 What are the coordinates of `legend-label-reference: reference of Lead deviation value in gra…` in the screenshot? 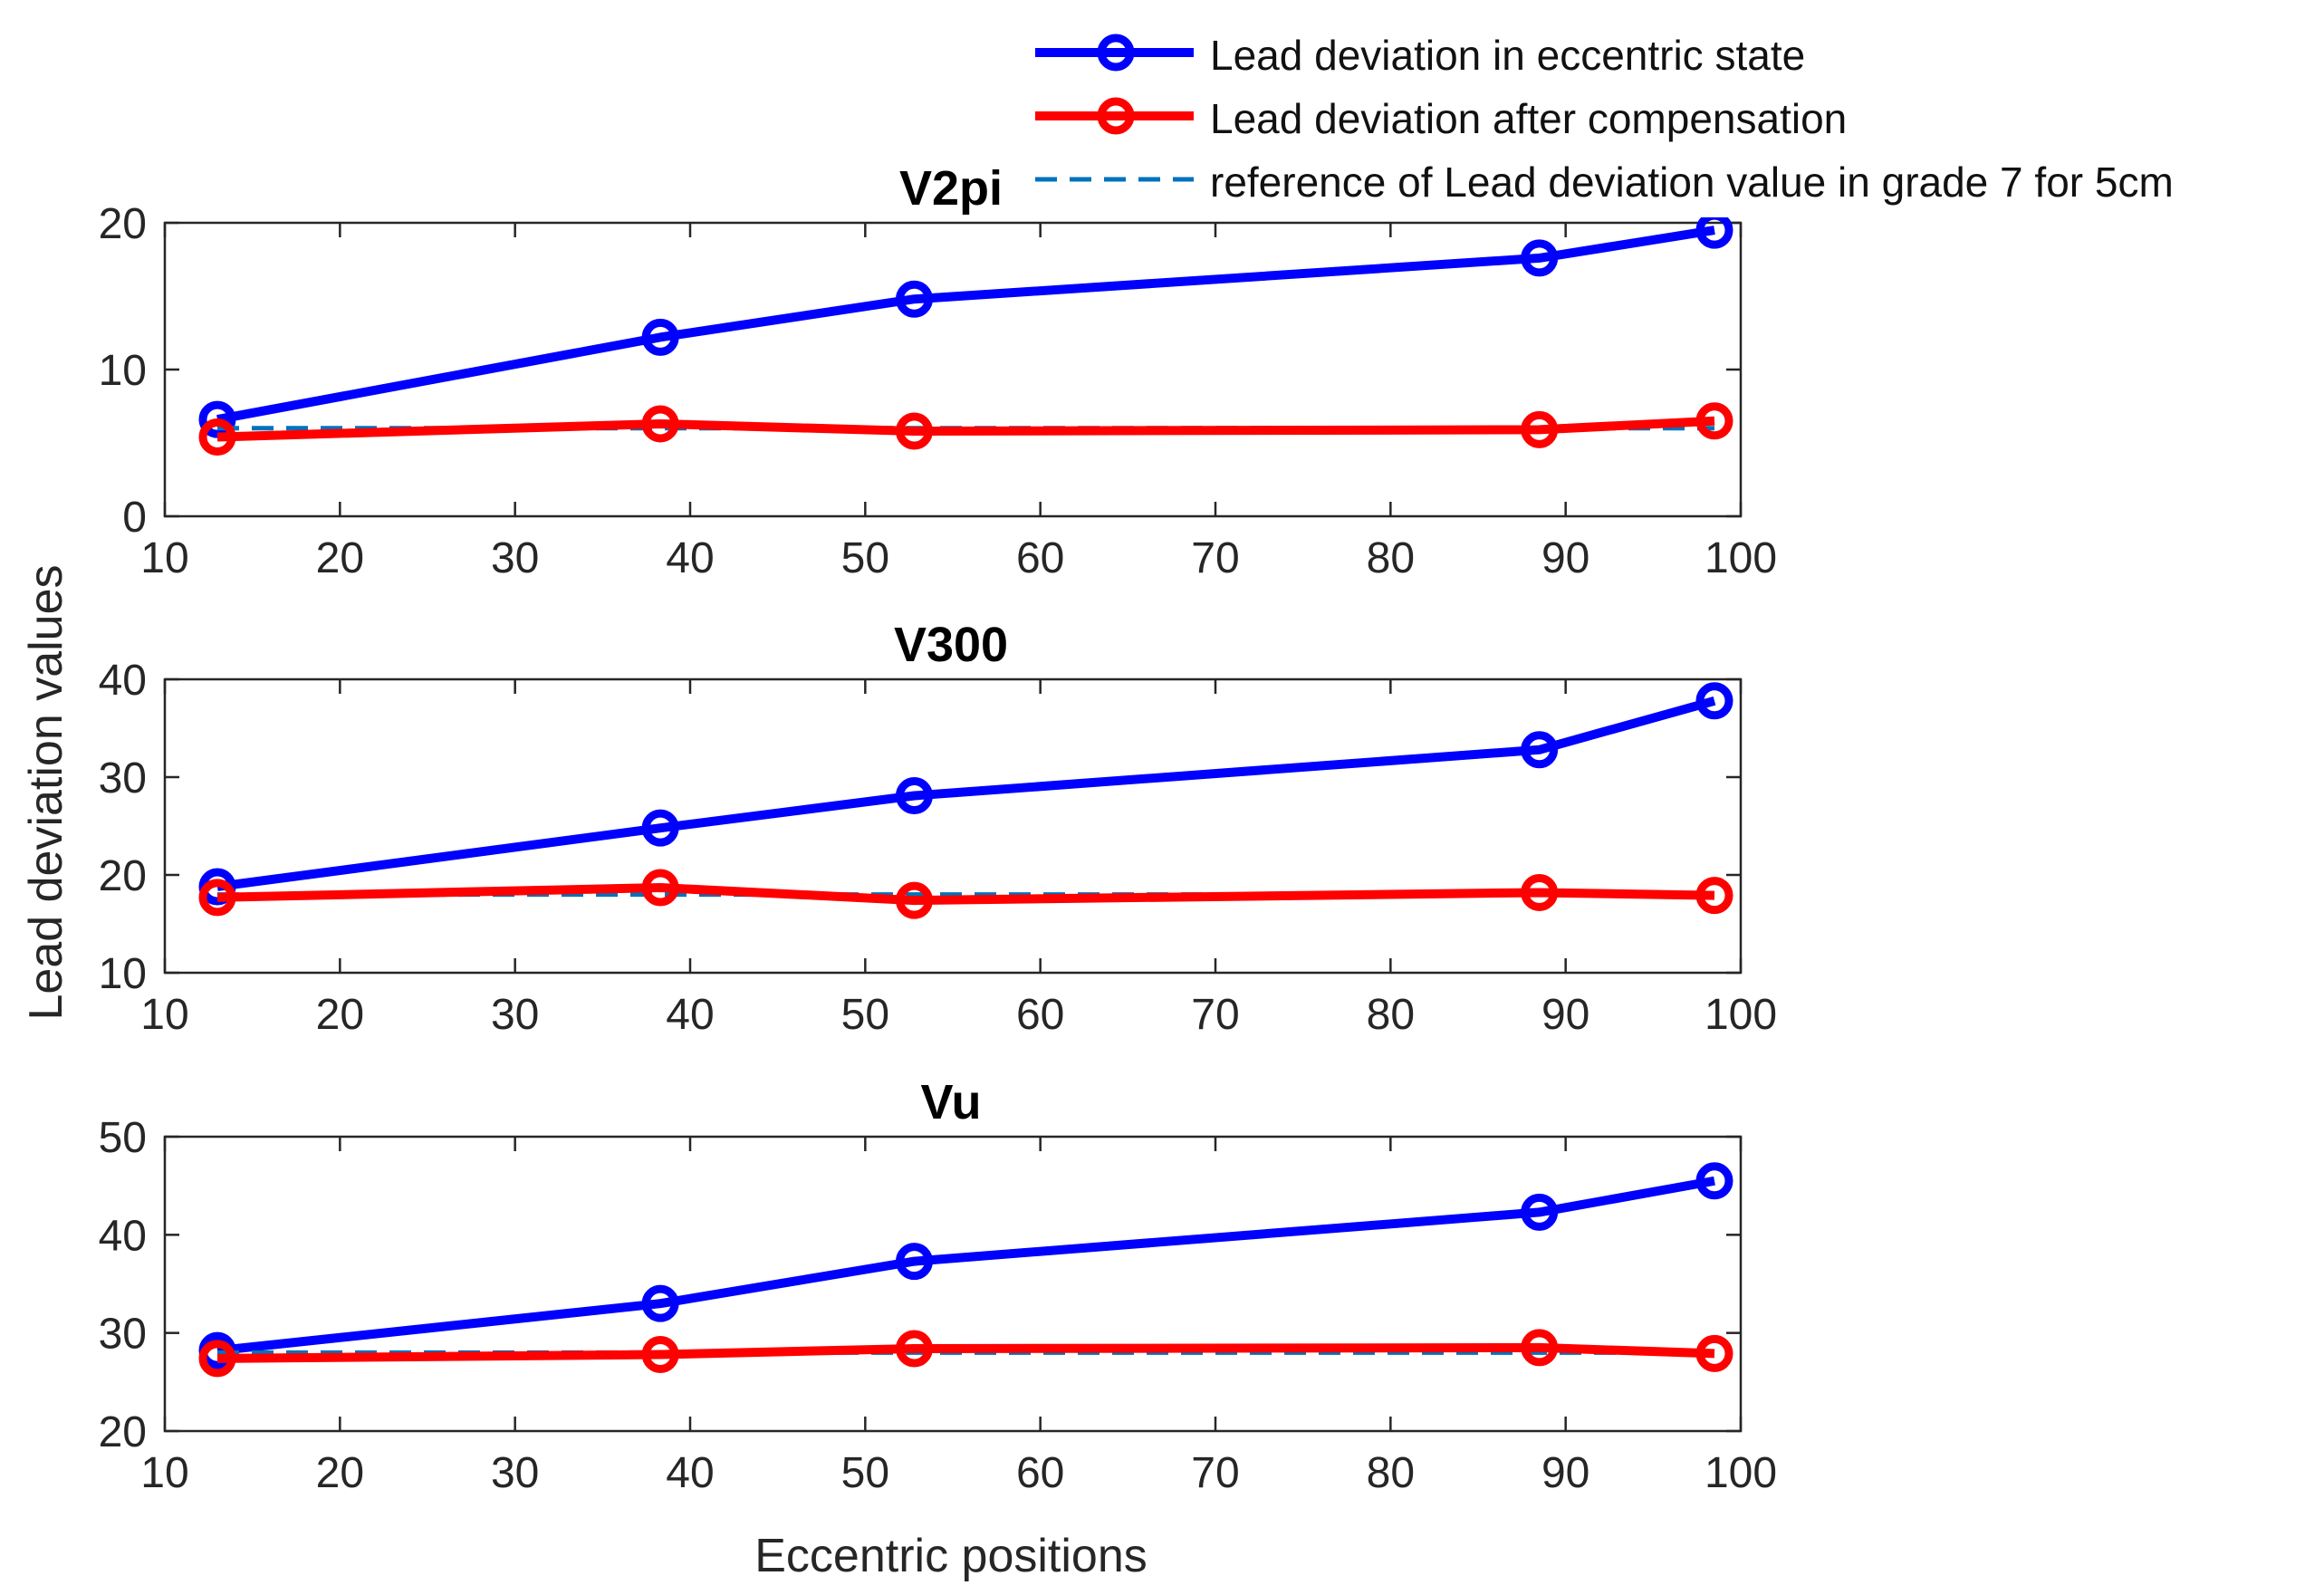 It's located at (1692, 182).